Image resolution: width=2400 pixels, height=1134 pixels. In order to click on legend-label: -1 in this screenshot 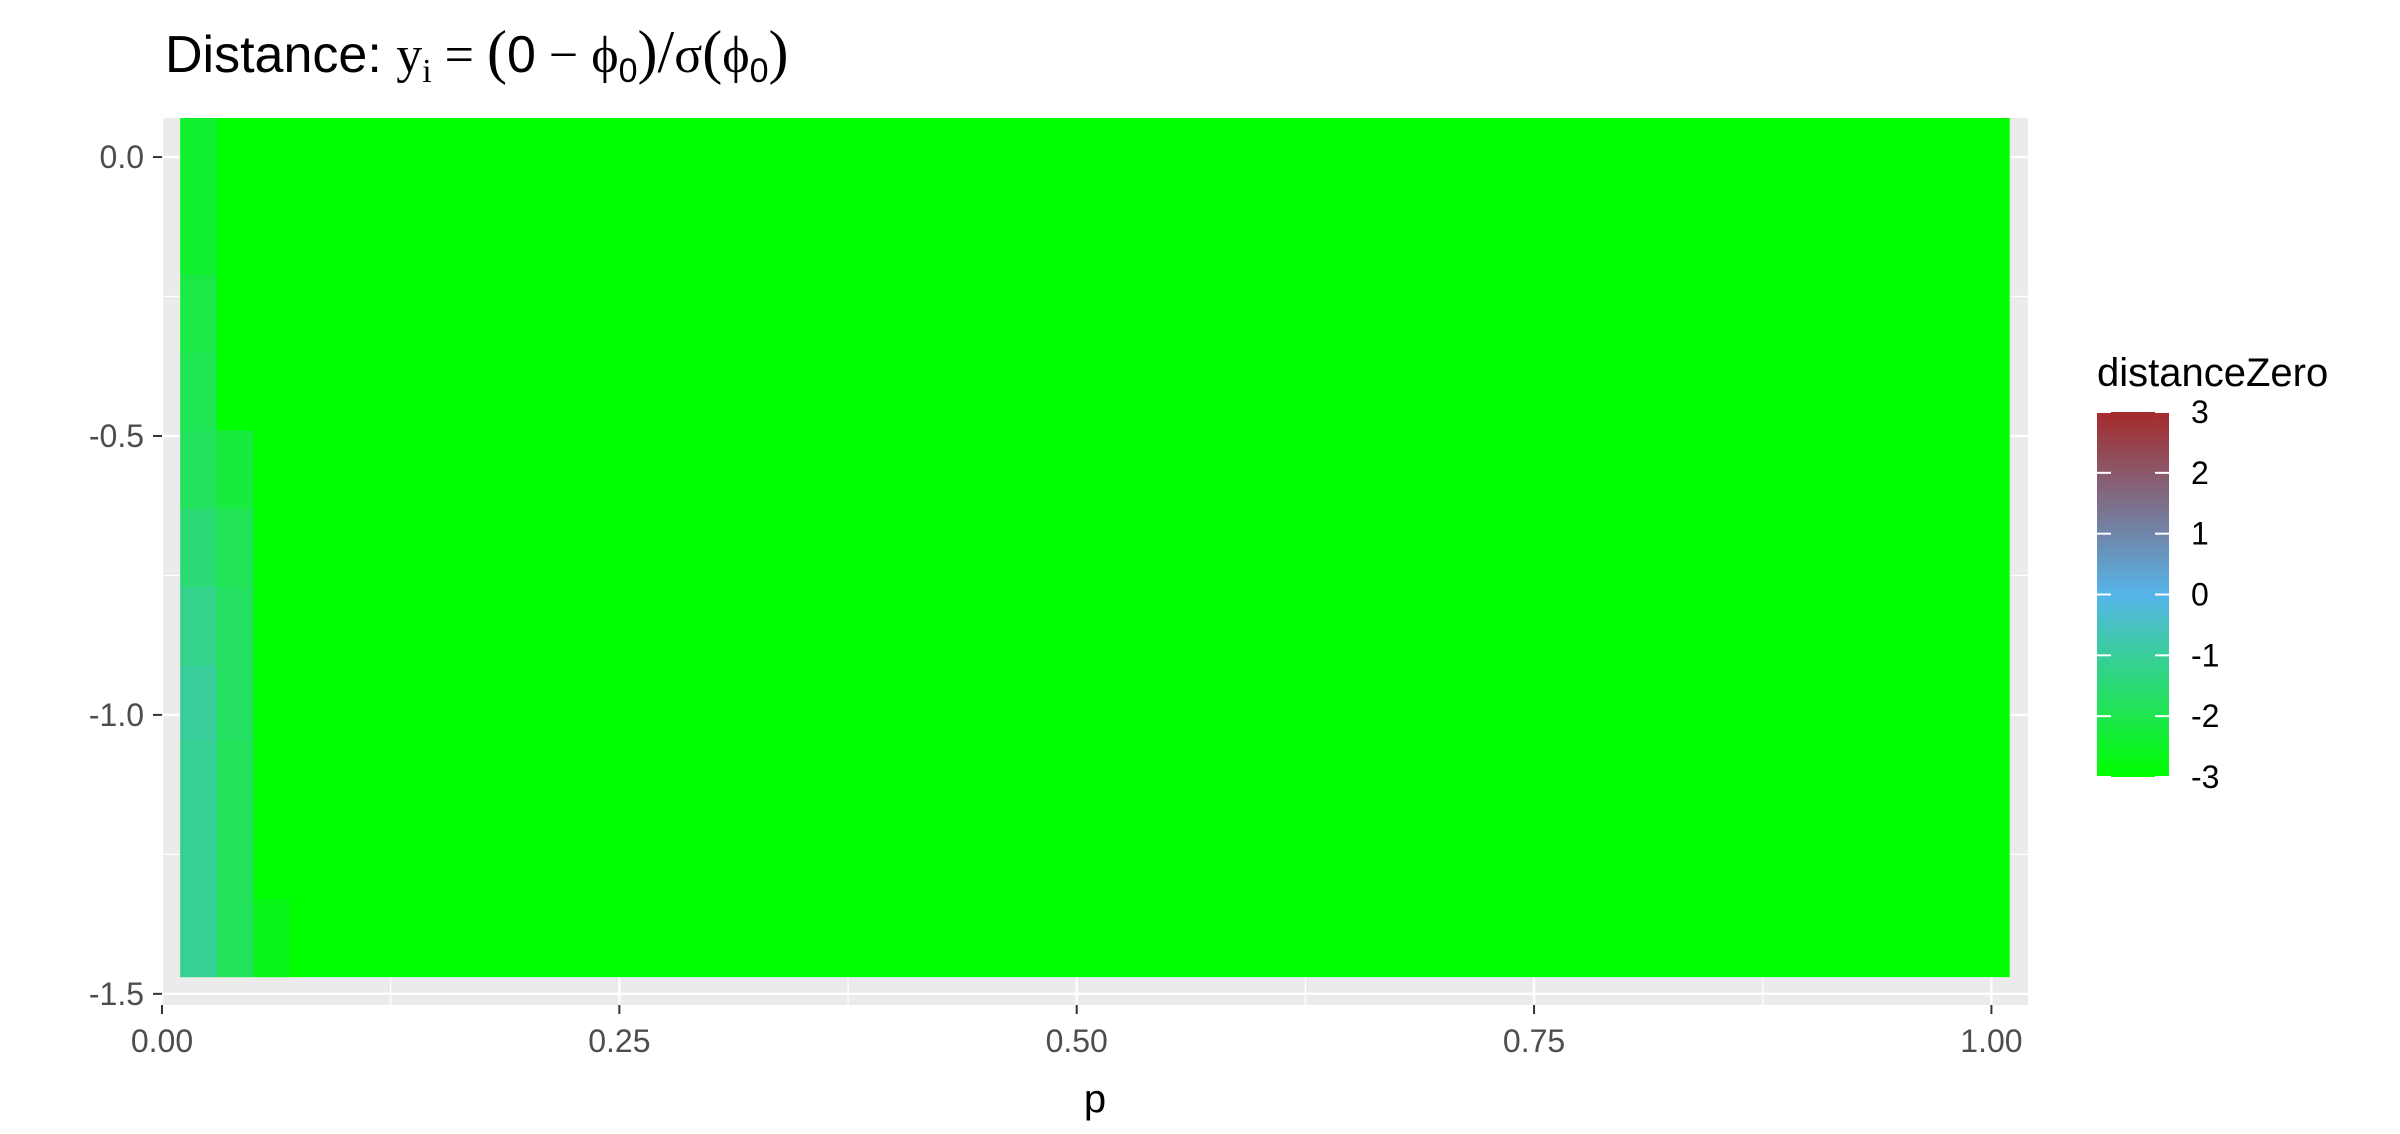, I will do `click(2205, 655)`.